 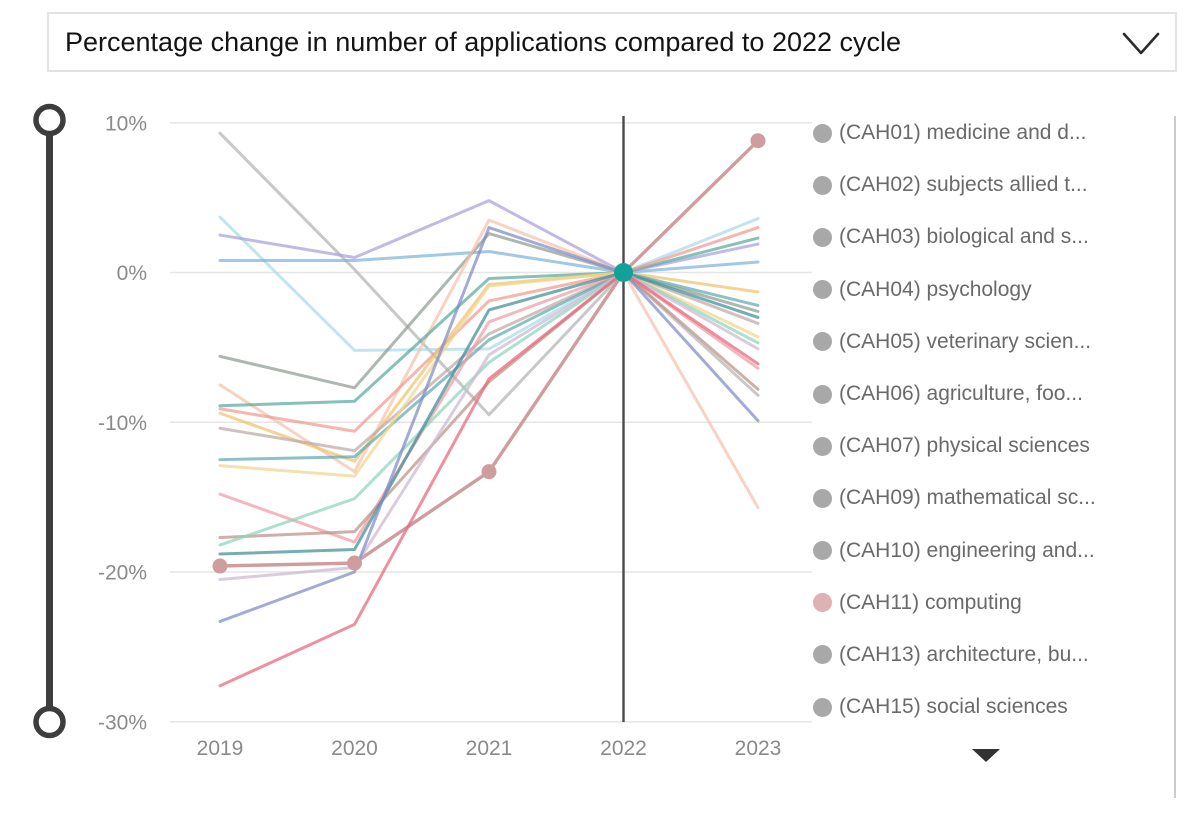 What do you see at coordinates (354, 748) in the screenshot?
I see `x-tick-label: 2020` at bounding box center [354, 748].